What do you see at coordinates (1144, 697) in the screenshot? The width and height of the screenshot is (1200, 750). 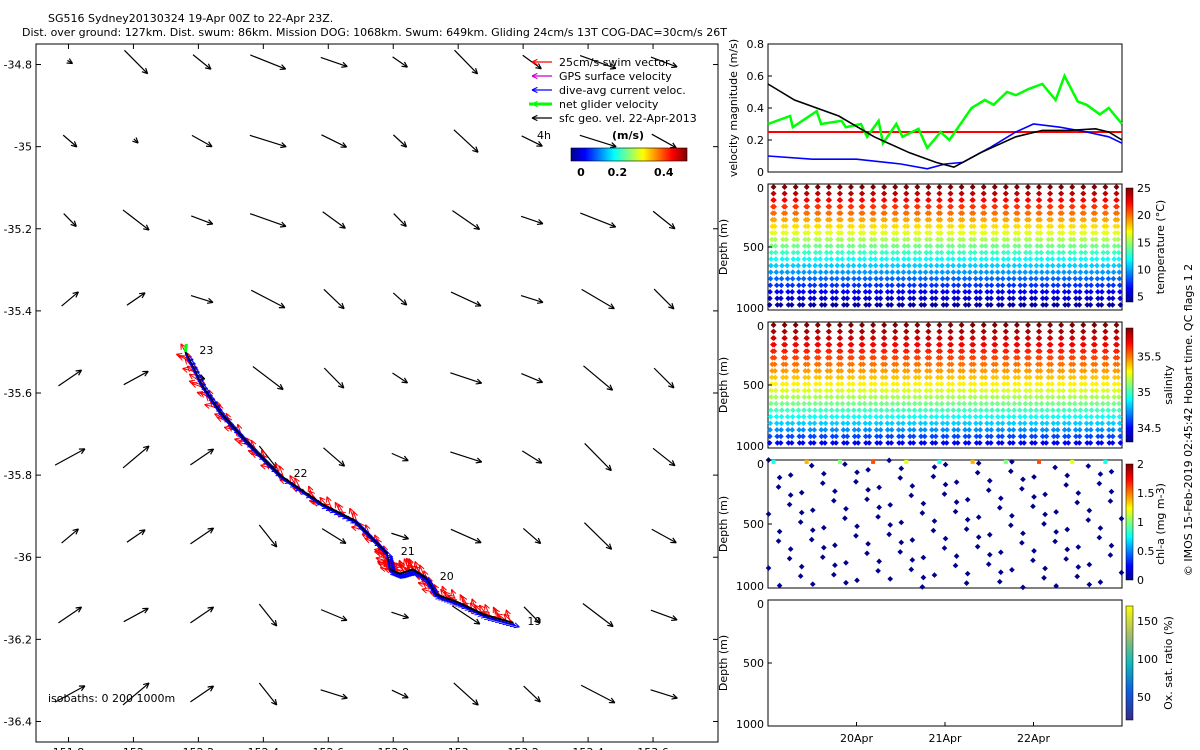 I see `colorbar-tick-label: 50` at bounding box center [1144, 697].